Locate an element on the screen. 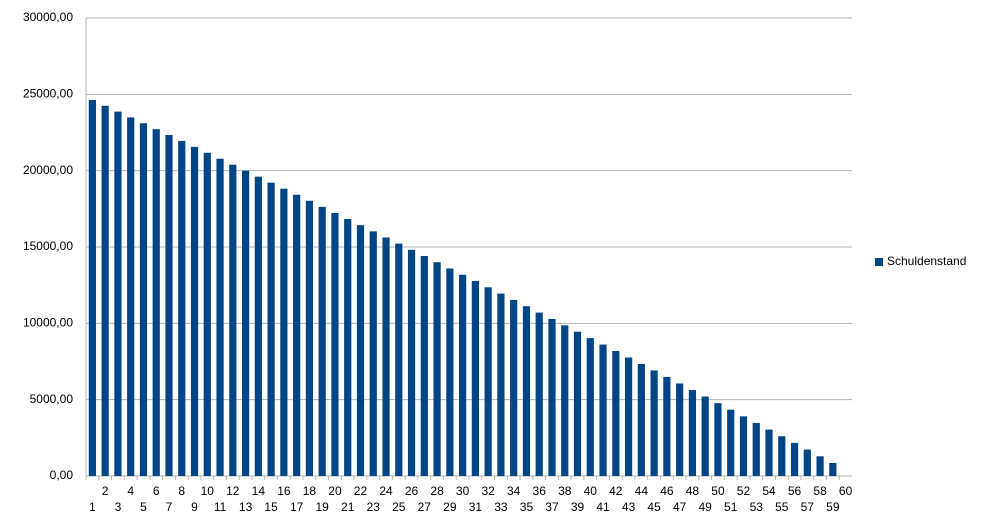 Image resolution: width=986 pixels, height=525 pixels. x-tick-label: 20 is located at coordinates (335, 491).